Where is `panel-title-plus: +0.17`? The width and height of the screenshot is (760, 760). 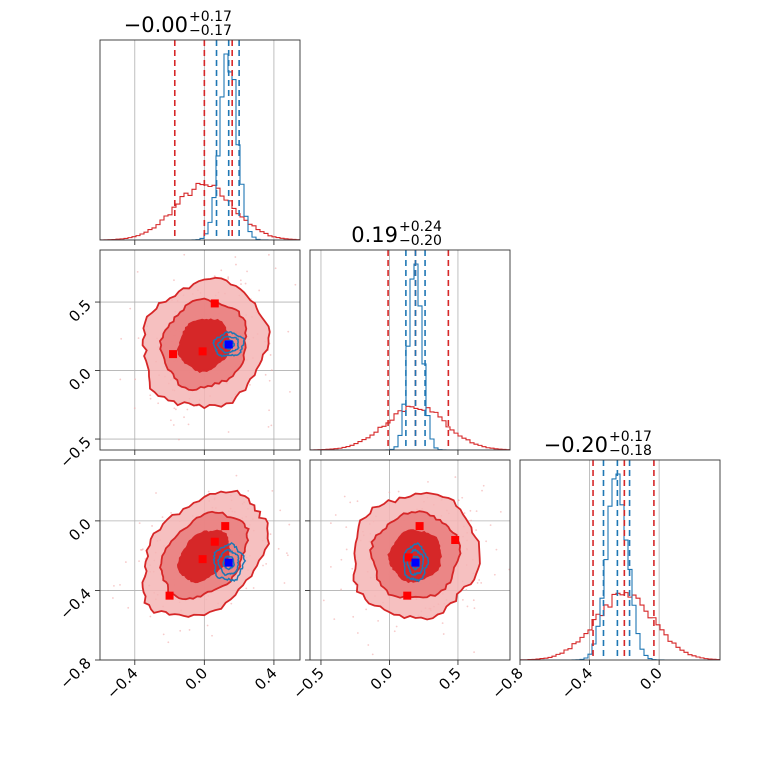 panel-title-plus: +0.17 is located at coordinates (630, 437).